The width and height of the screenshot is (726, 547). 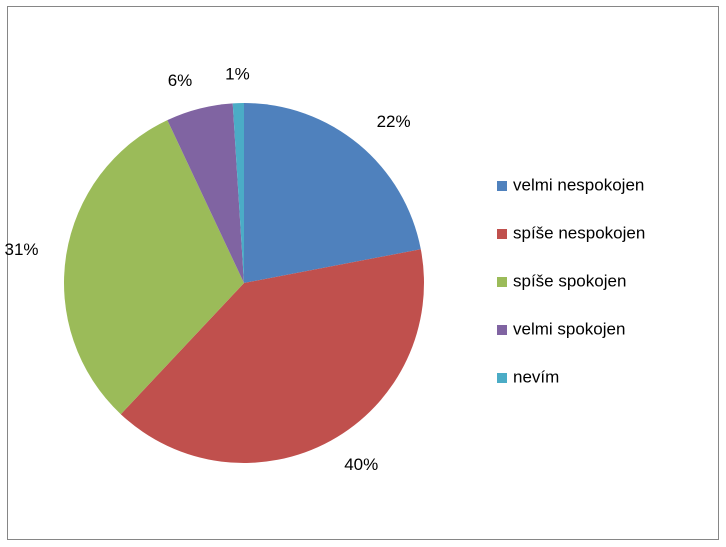 What do you see at coordinates (536, 376) in the screenshot?
I see `legend-label: nevím` at bounding box center [536, 376].